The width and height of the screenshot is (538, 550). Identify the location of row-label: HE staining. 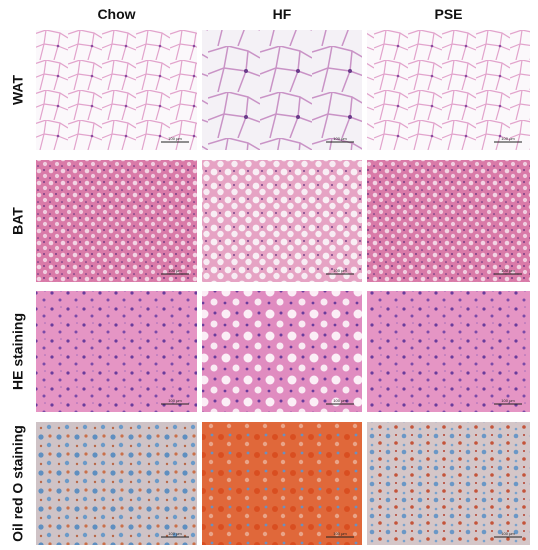
(18, 351).